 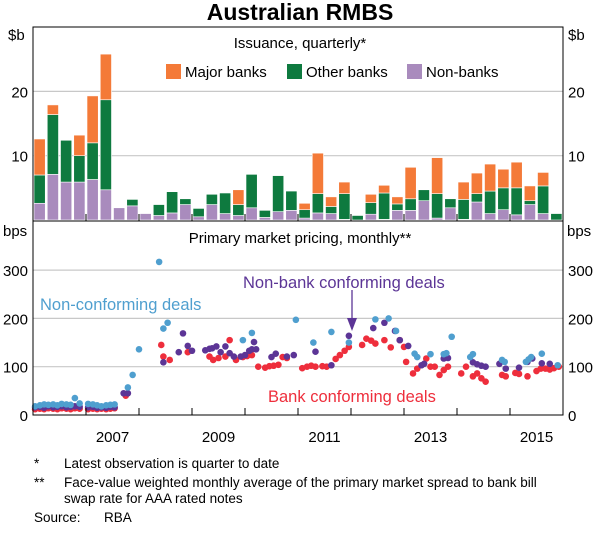 What do you see at coordinates (352, 324) in the screenshot?
I see `annotation-arrow-head` at bounding box center [352, 324].